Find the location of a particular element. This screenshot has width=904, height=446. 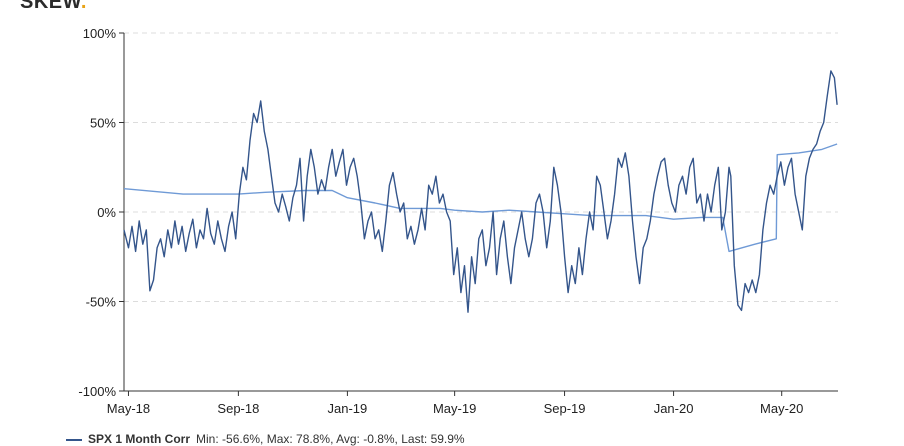

y-axis-ticks: 100% 50% 0% -50% -100% is located at coordinates (101, 212).